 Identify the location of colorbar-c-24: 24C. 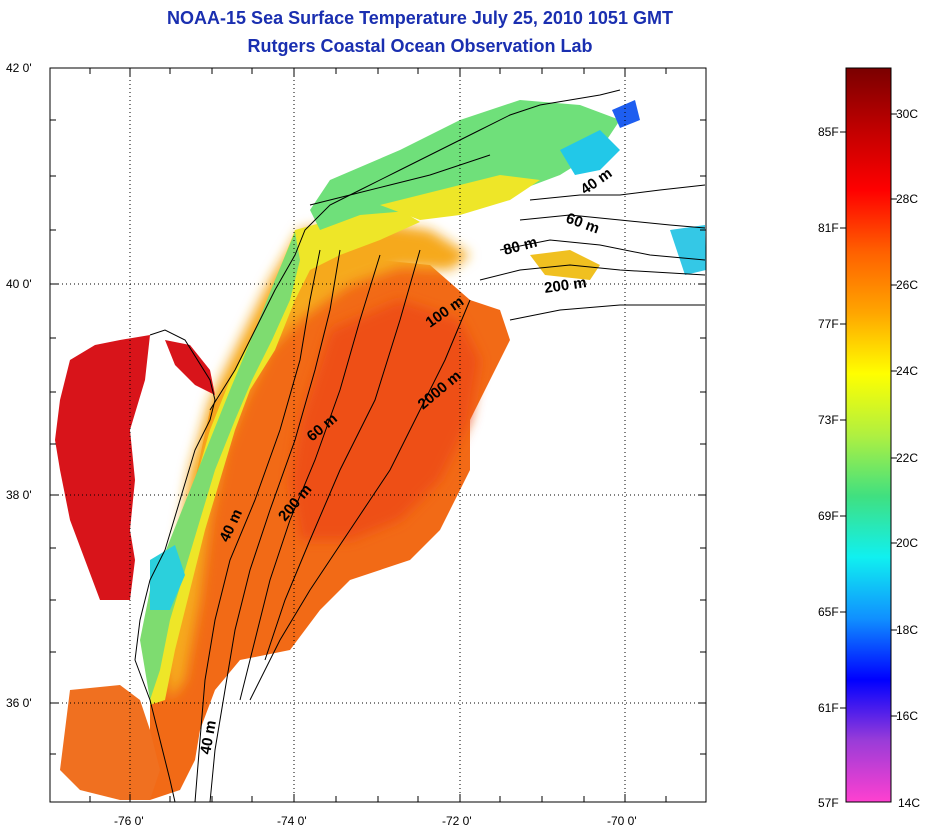
(907, 371).